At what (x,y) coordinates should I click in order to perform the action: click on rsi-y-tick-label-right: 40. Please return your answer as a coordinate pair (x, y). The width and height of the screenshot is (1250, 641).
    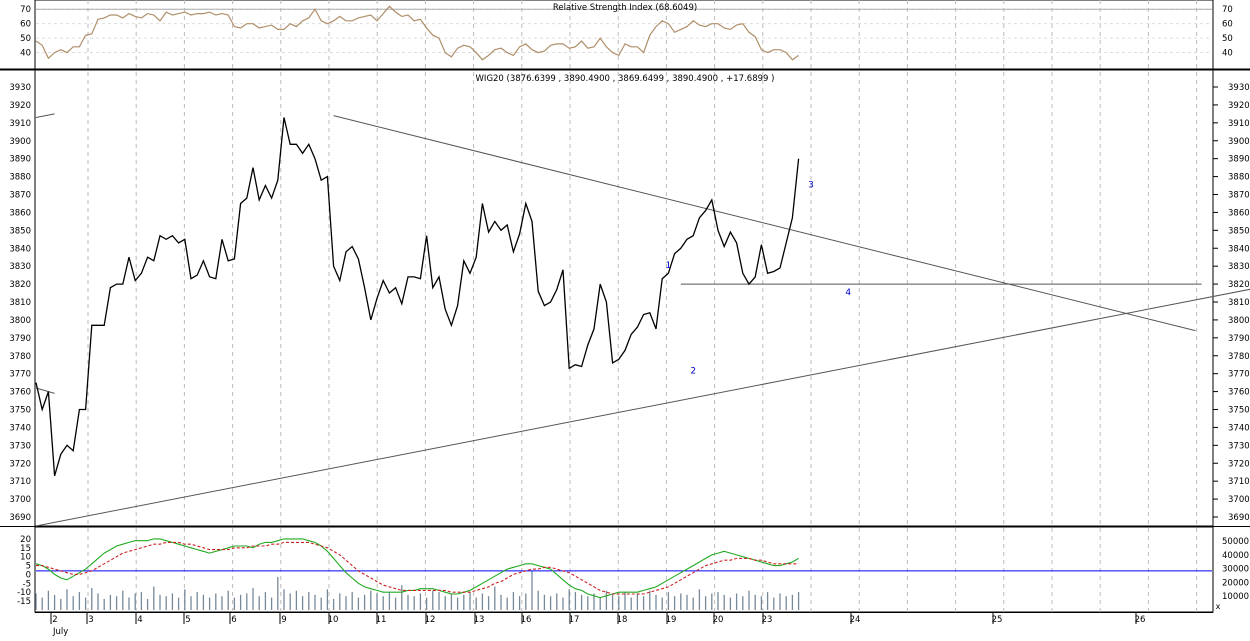
    Looking at the image, I should click on (1227, 54).